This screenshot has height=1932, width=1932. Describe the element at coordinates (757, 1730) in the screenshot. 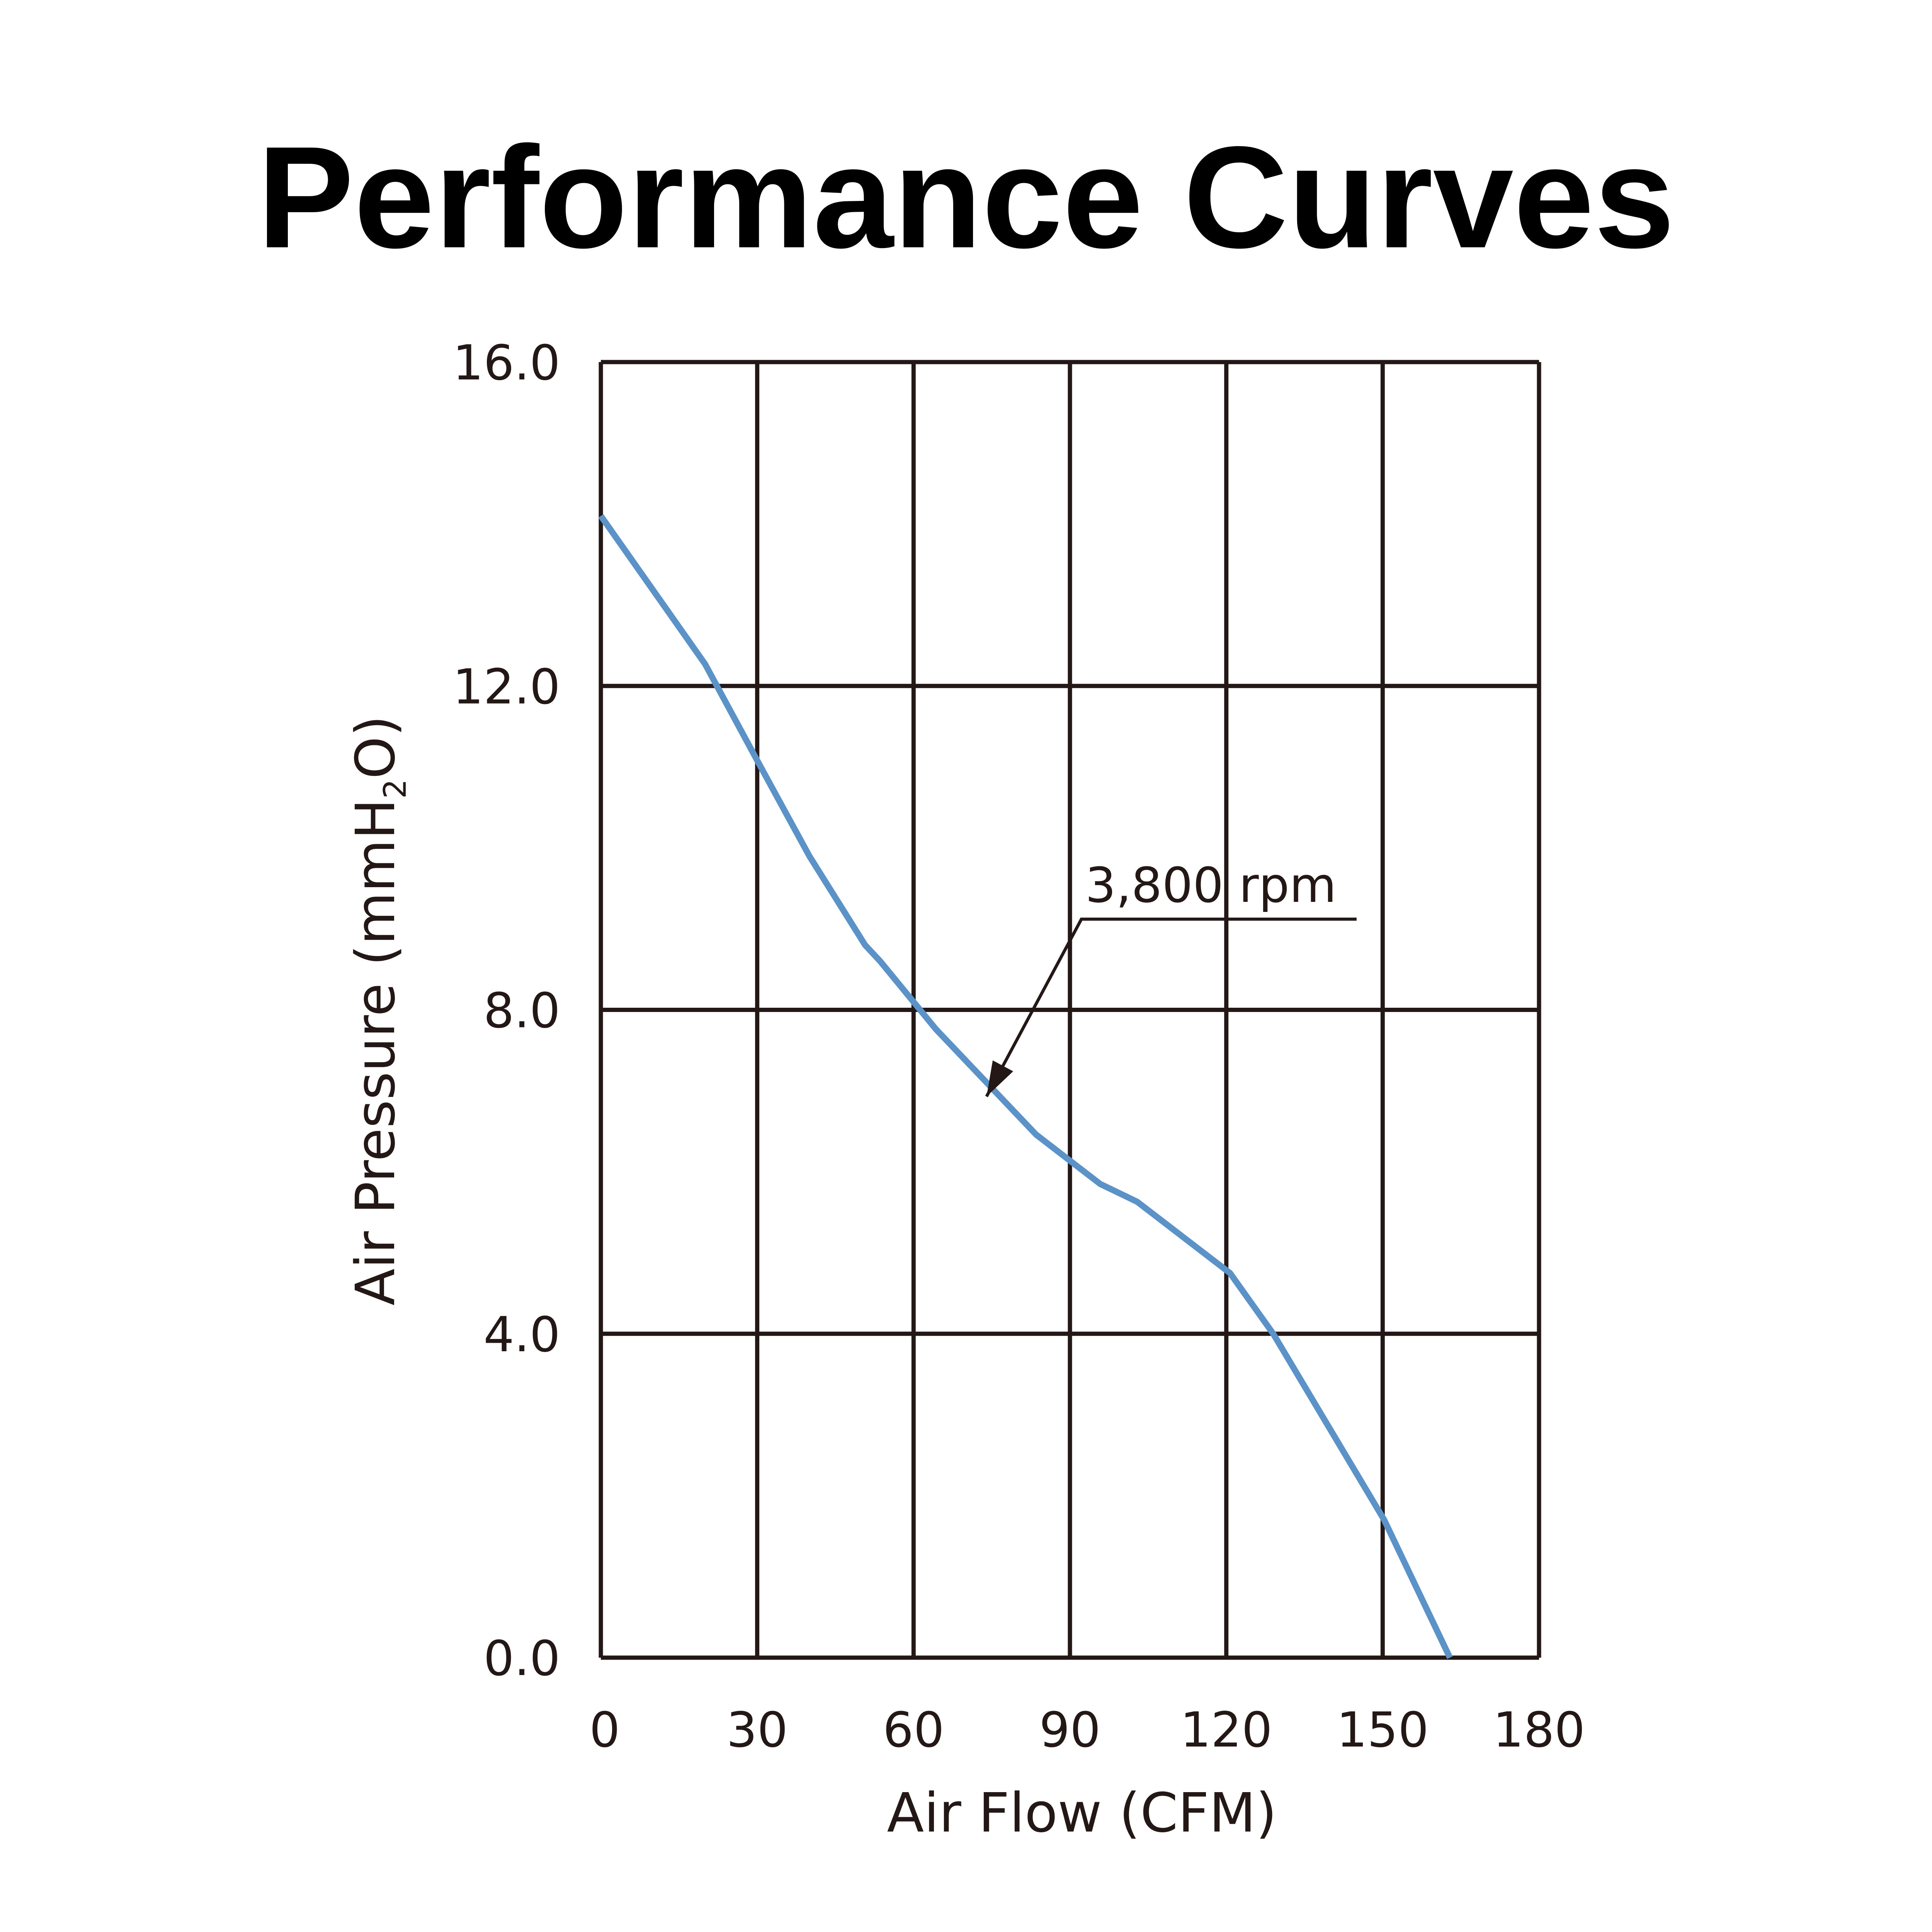

I see `x-tick-label: 30` at that location.